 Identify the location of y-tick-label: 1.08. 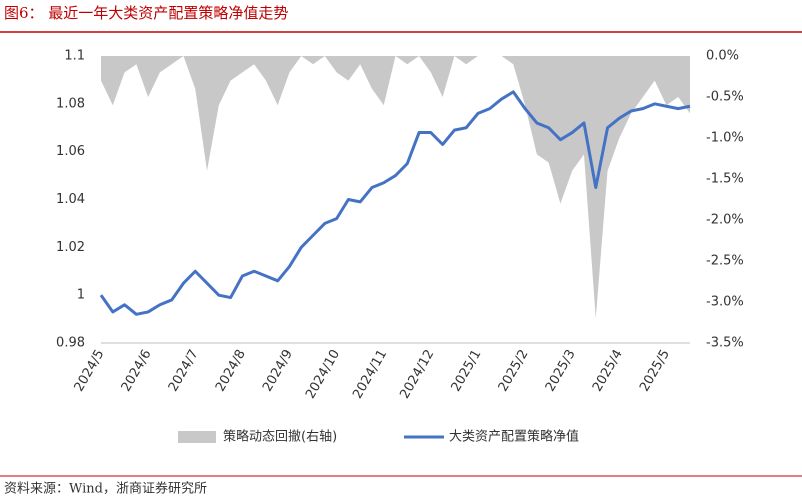
(70, 103).